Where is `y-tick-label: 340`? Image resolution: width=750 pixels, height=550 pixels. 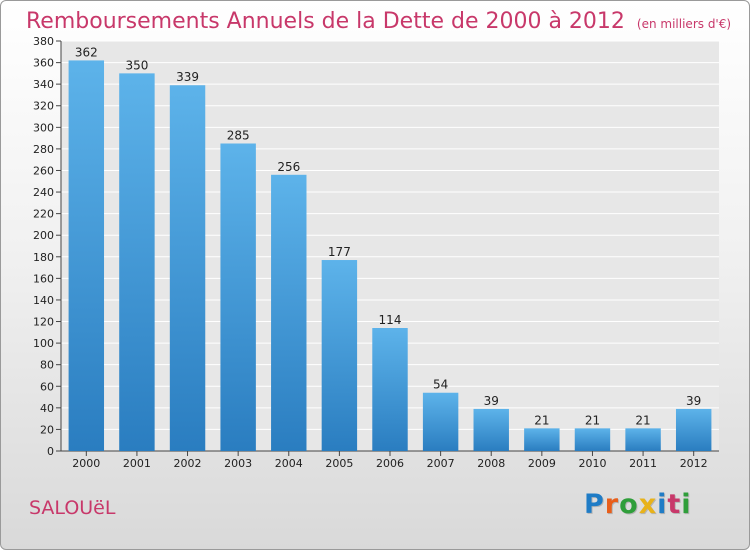
y-tick-label: 340 is located at coordinates (43, 84).